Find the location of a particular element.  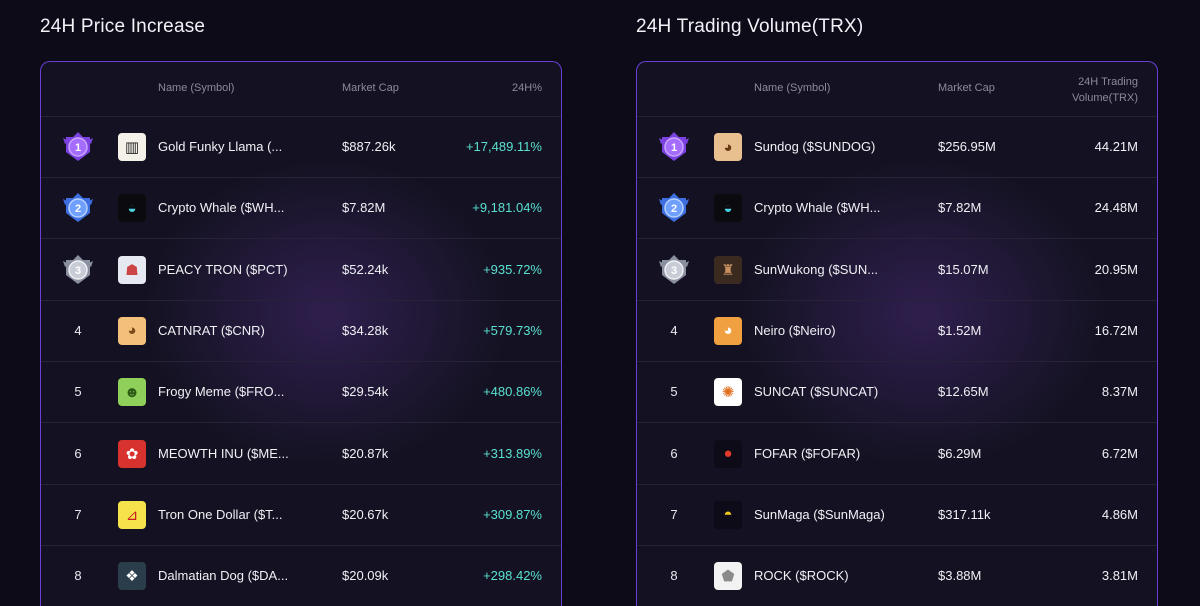

header-change: 24H% is located at coordinates (527, 88).